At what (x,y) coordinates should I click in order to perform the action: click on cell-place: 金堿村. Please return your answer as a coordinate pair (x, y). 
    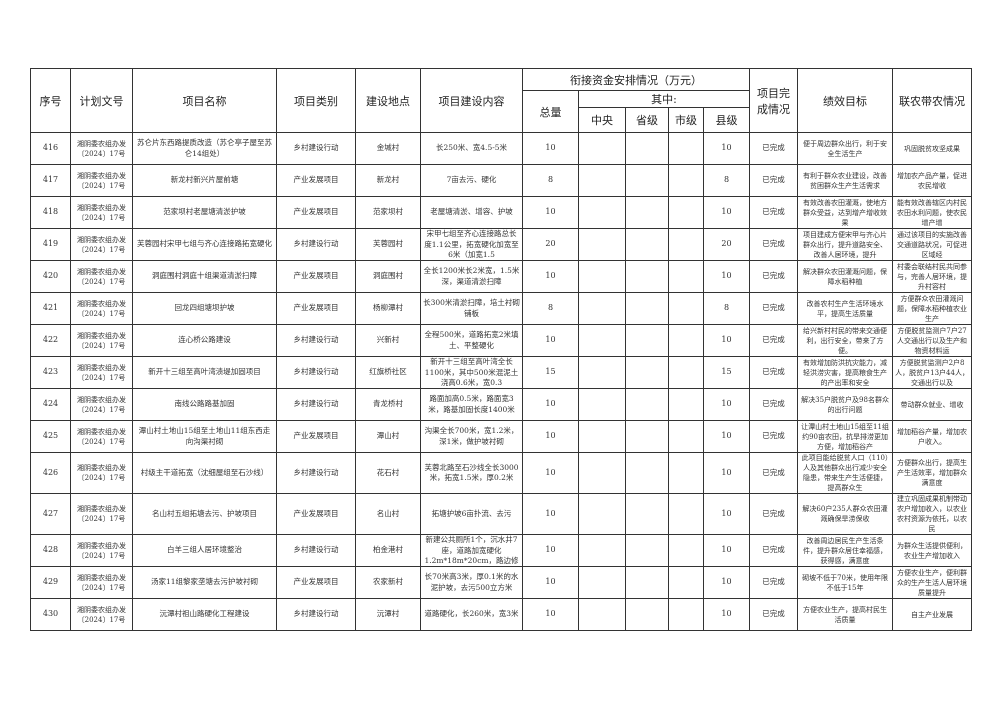
    Looking at the image, I should click on (388, 148).